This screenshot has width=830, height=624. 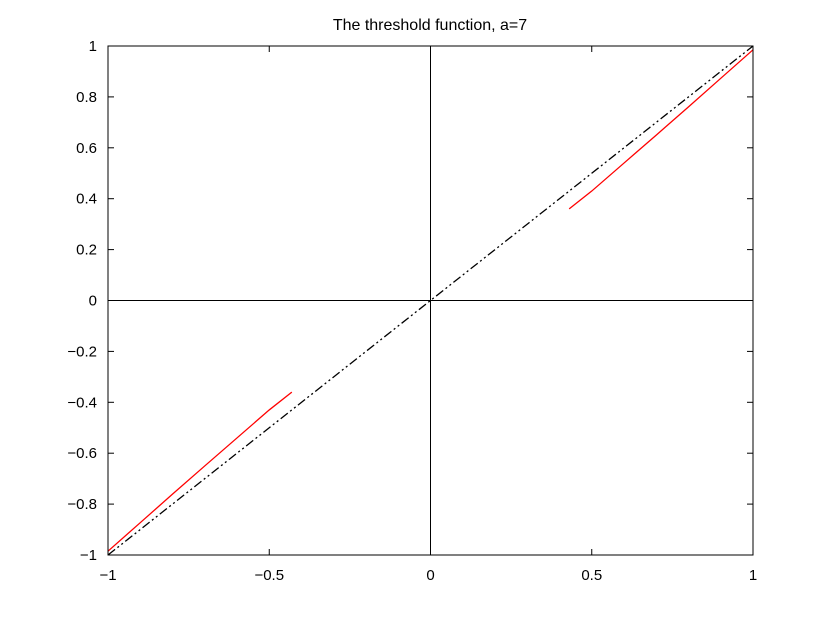 I want to click on y-tick-label: 1, so click(x=93, y=46).